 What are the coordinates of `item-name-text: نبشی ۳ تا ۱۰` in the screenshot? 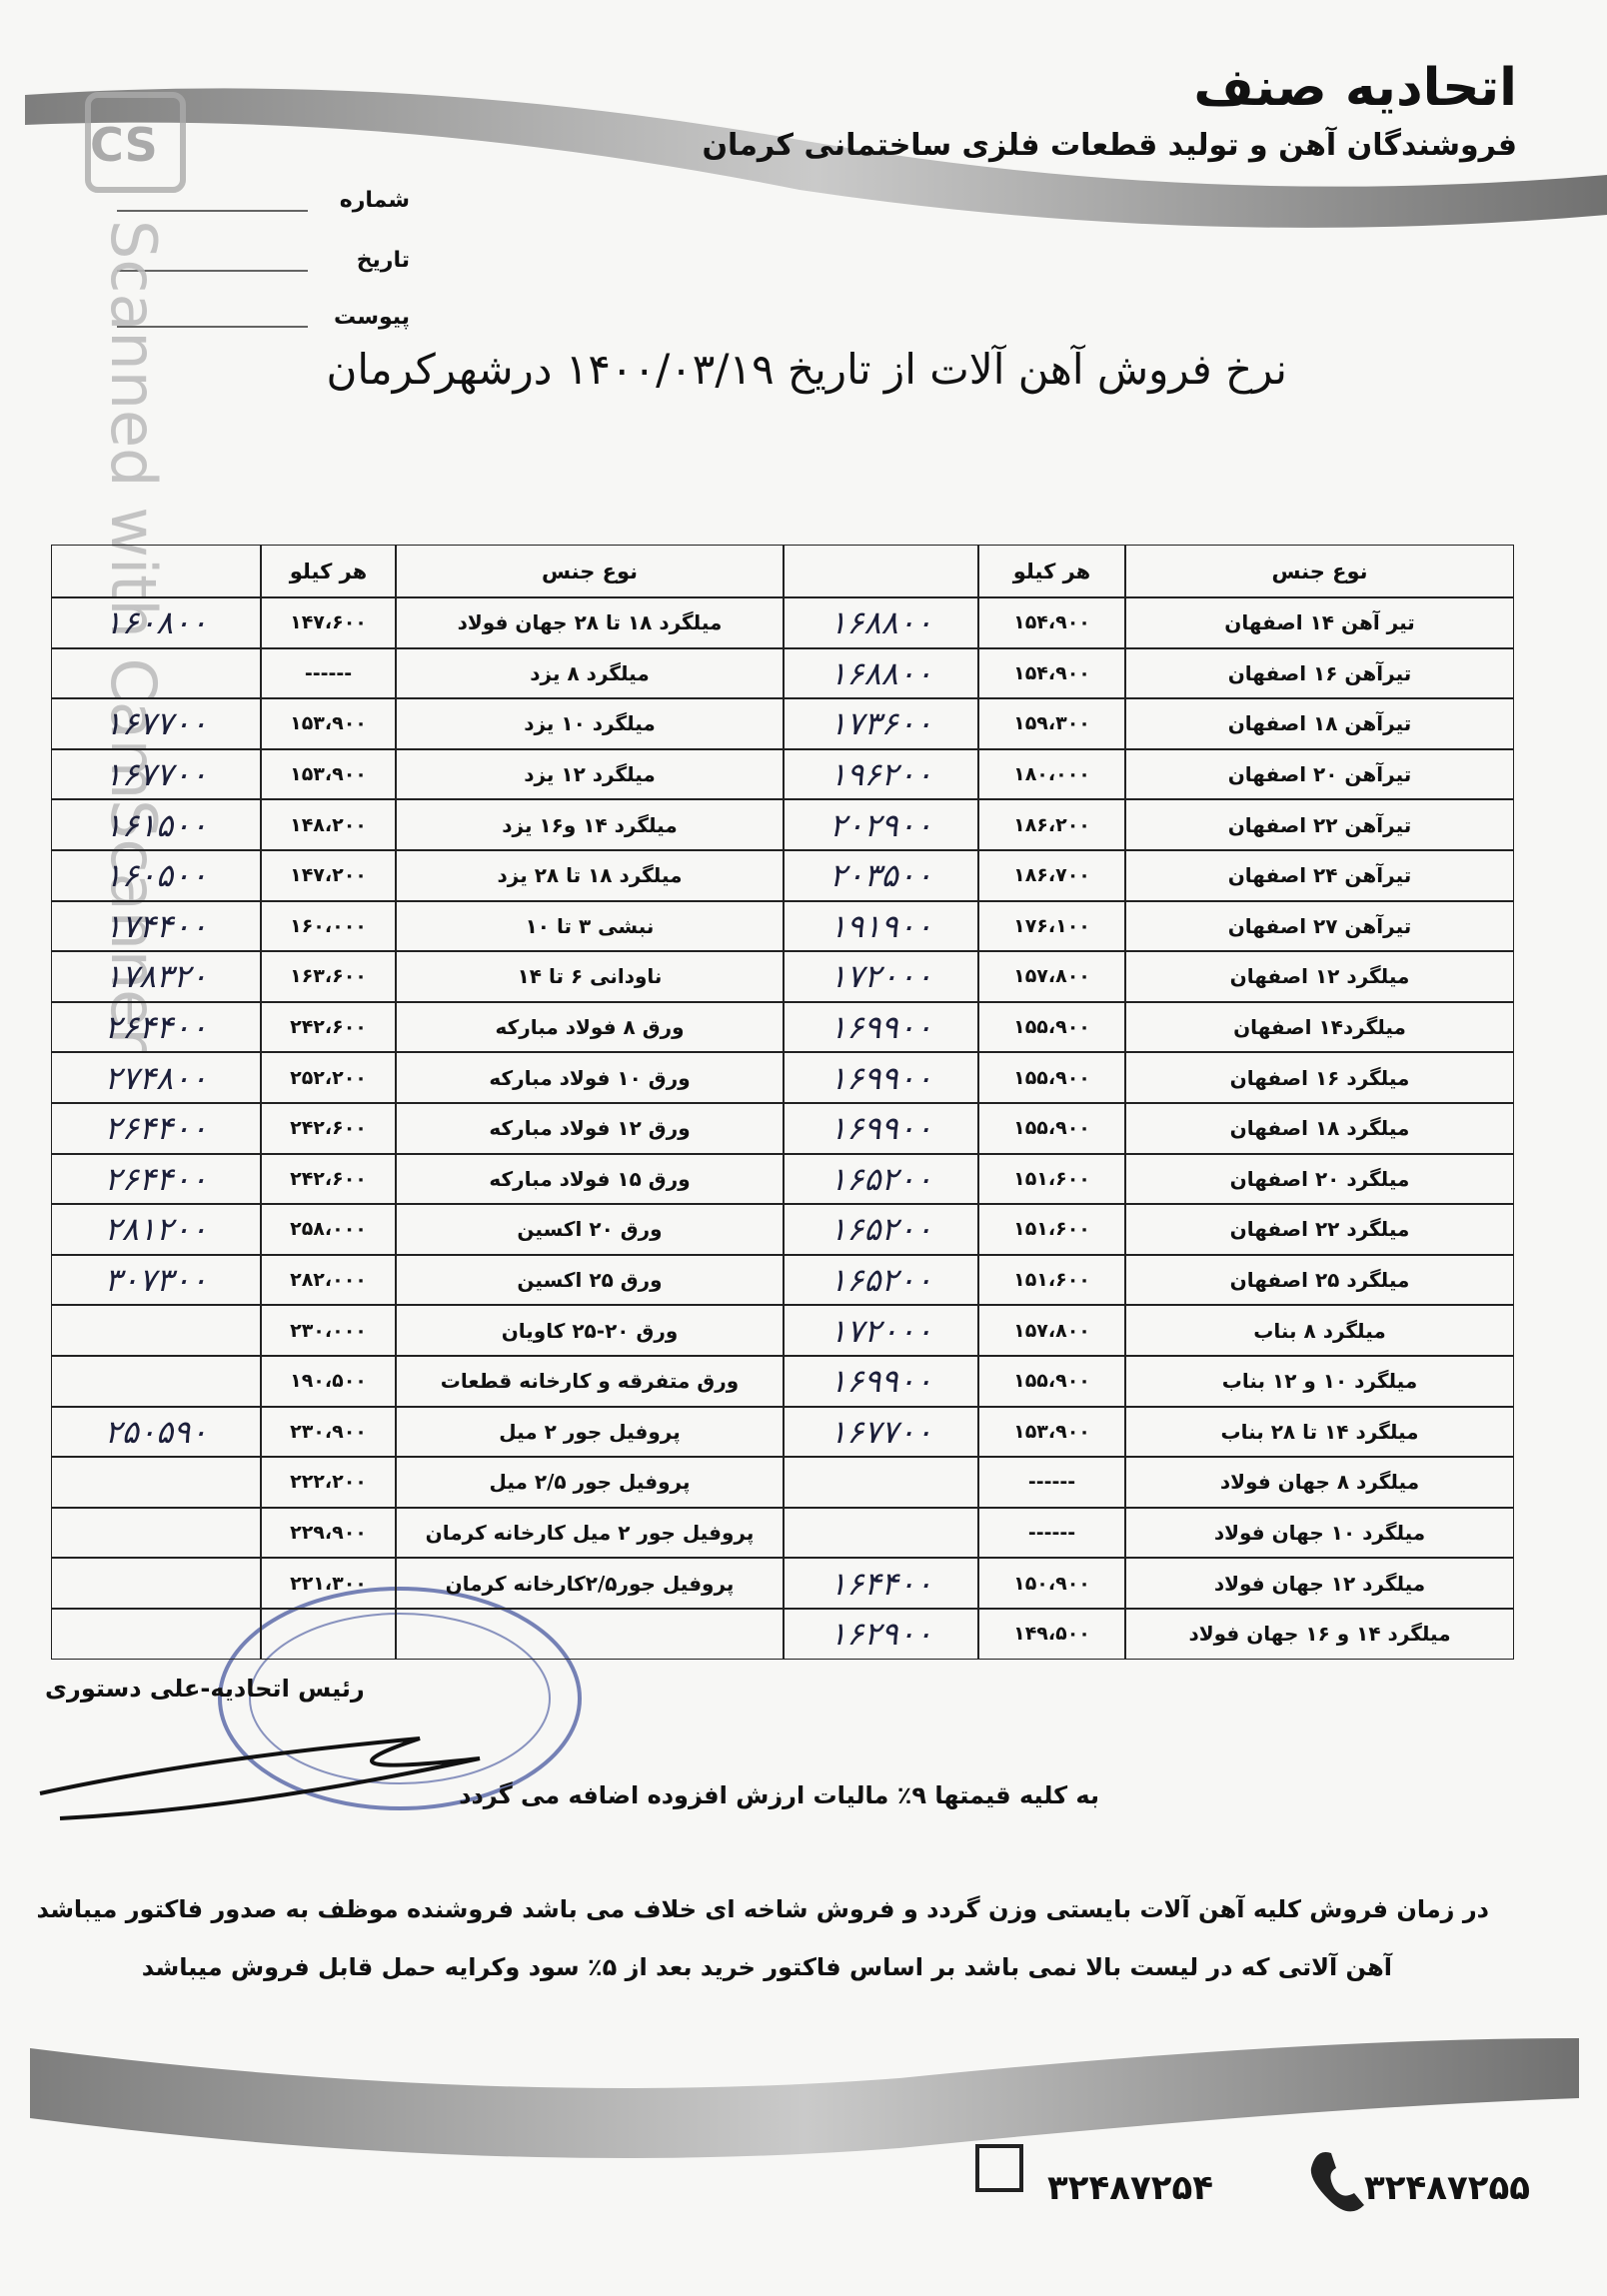 It's located at (590, 925).